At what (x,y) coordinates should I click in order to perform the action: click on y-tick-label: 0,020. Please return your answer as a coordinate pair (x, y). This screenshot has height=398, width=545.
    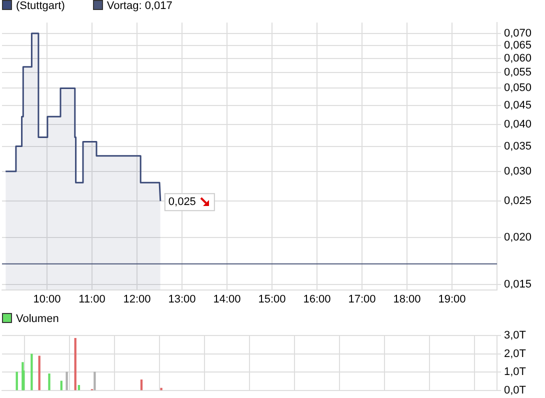
    Looking at the image, I should click on (518, 237).